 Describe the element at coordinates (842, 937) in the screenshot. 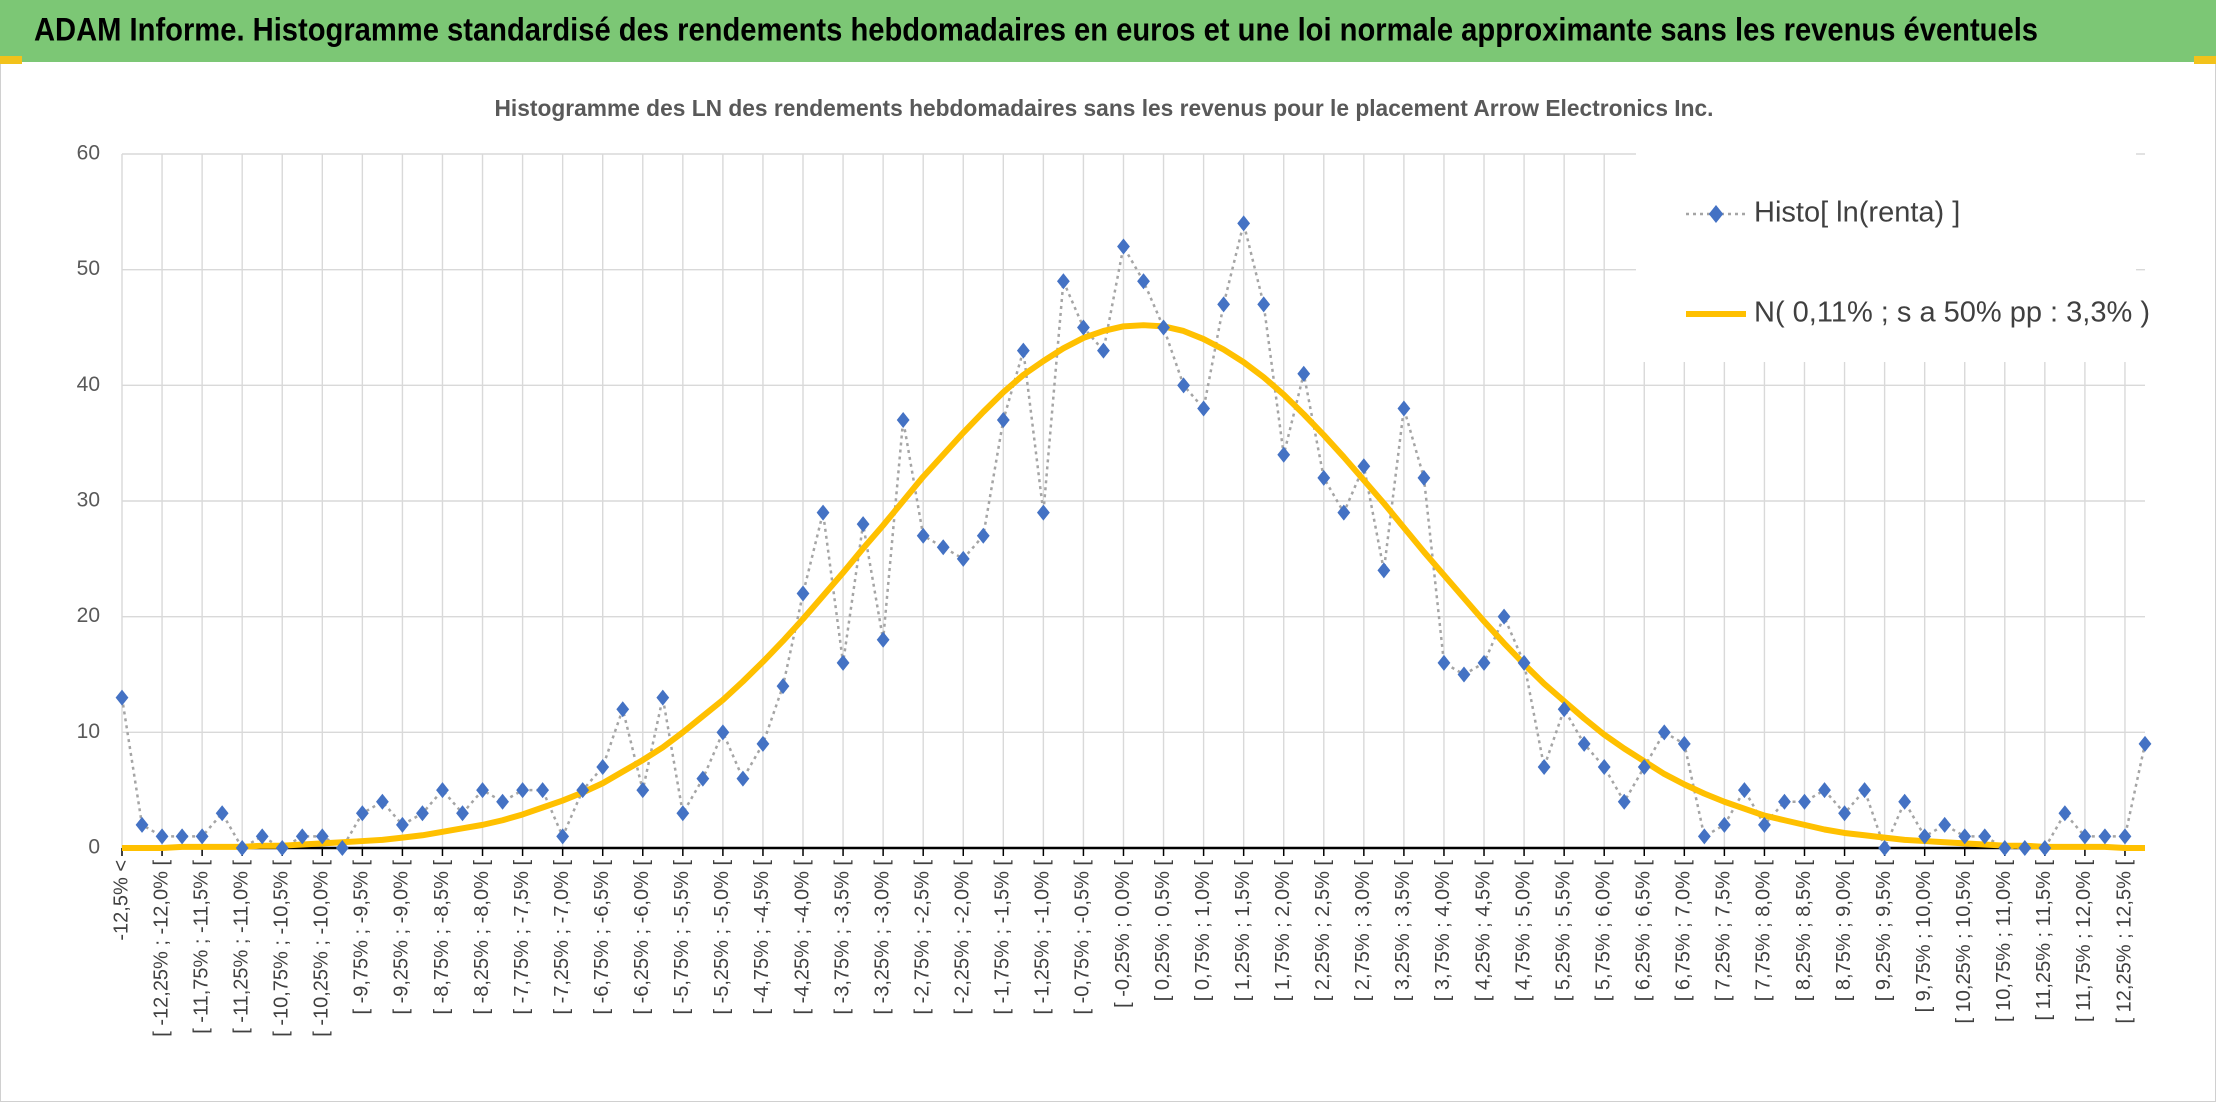

I see `x-tick-label: [ -3,75% ; -3,5% [` at that location.